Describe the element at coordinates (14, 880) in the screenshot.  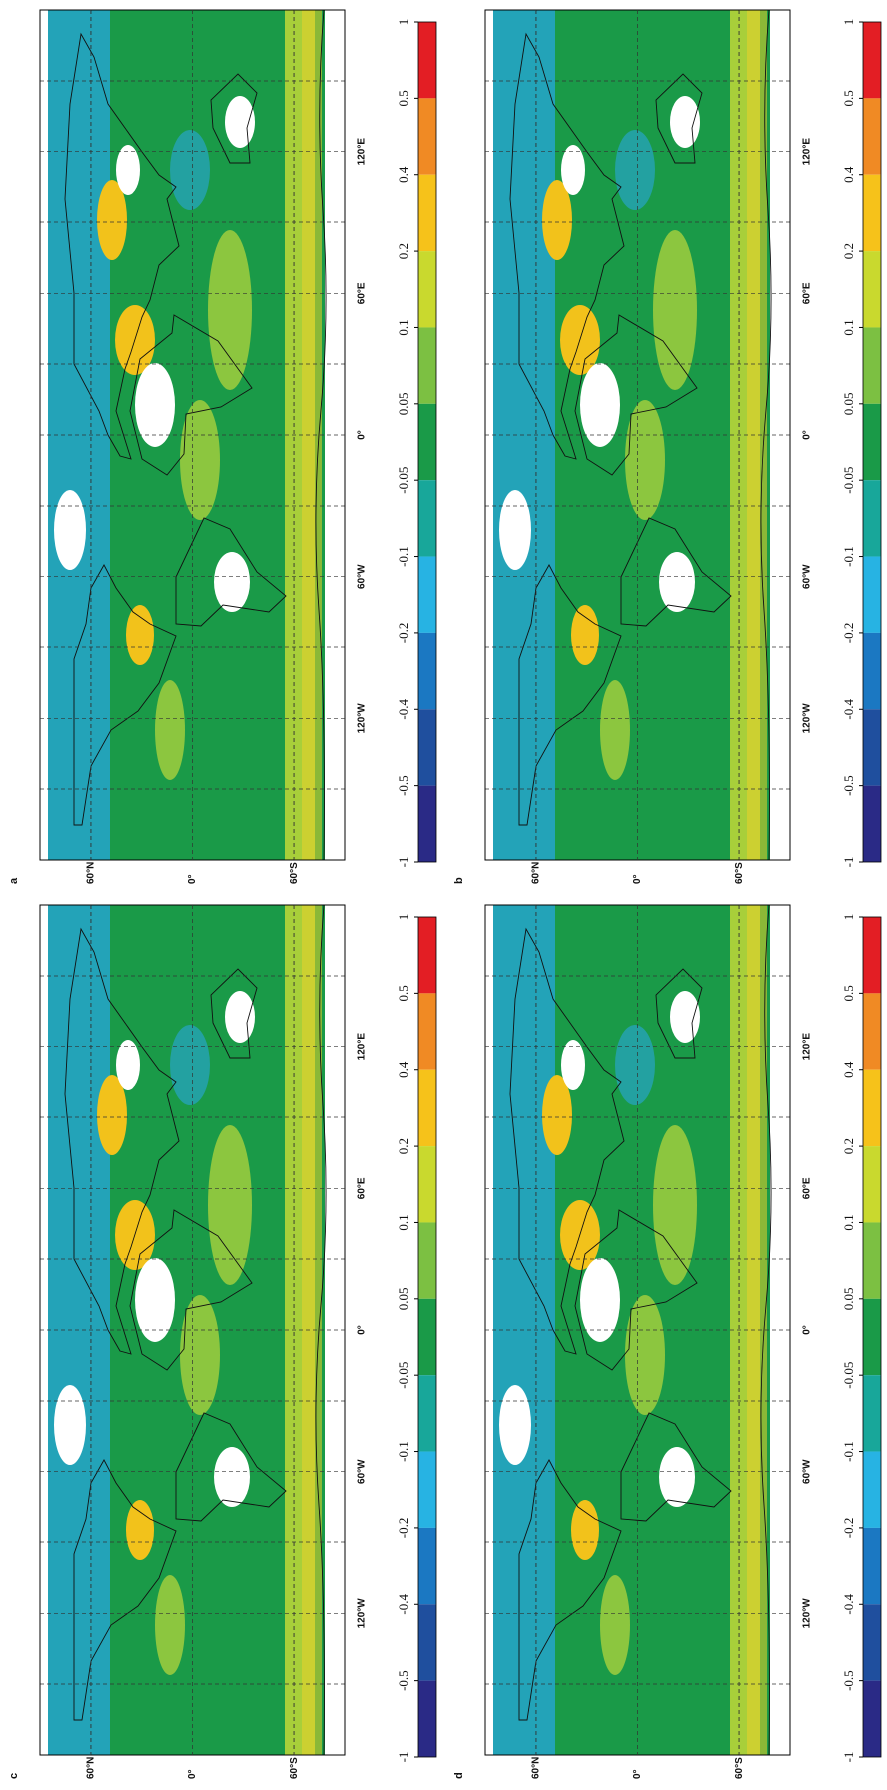
I see `panel-label: a` at that location.